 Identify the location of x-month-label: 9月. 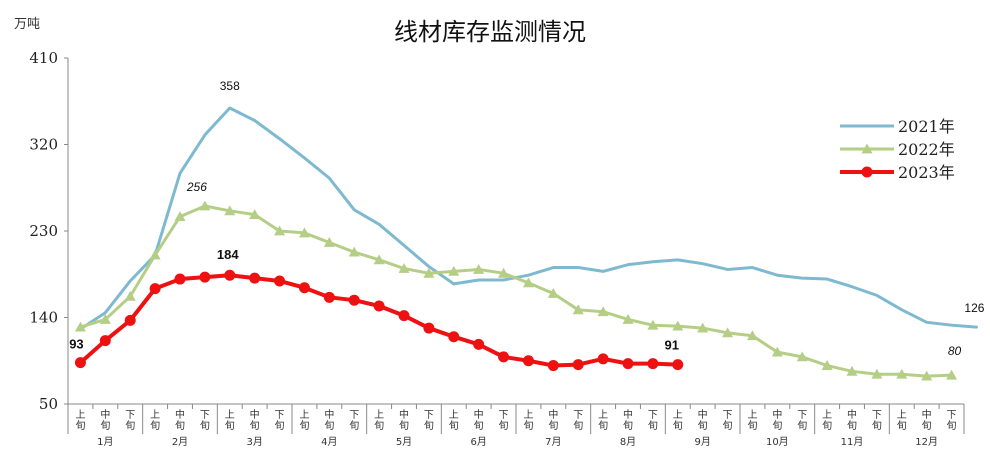
(702, 442).